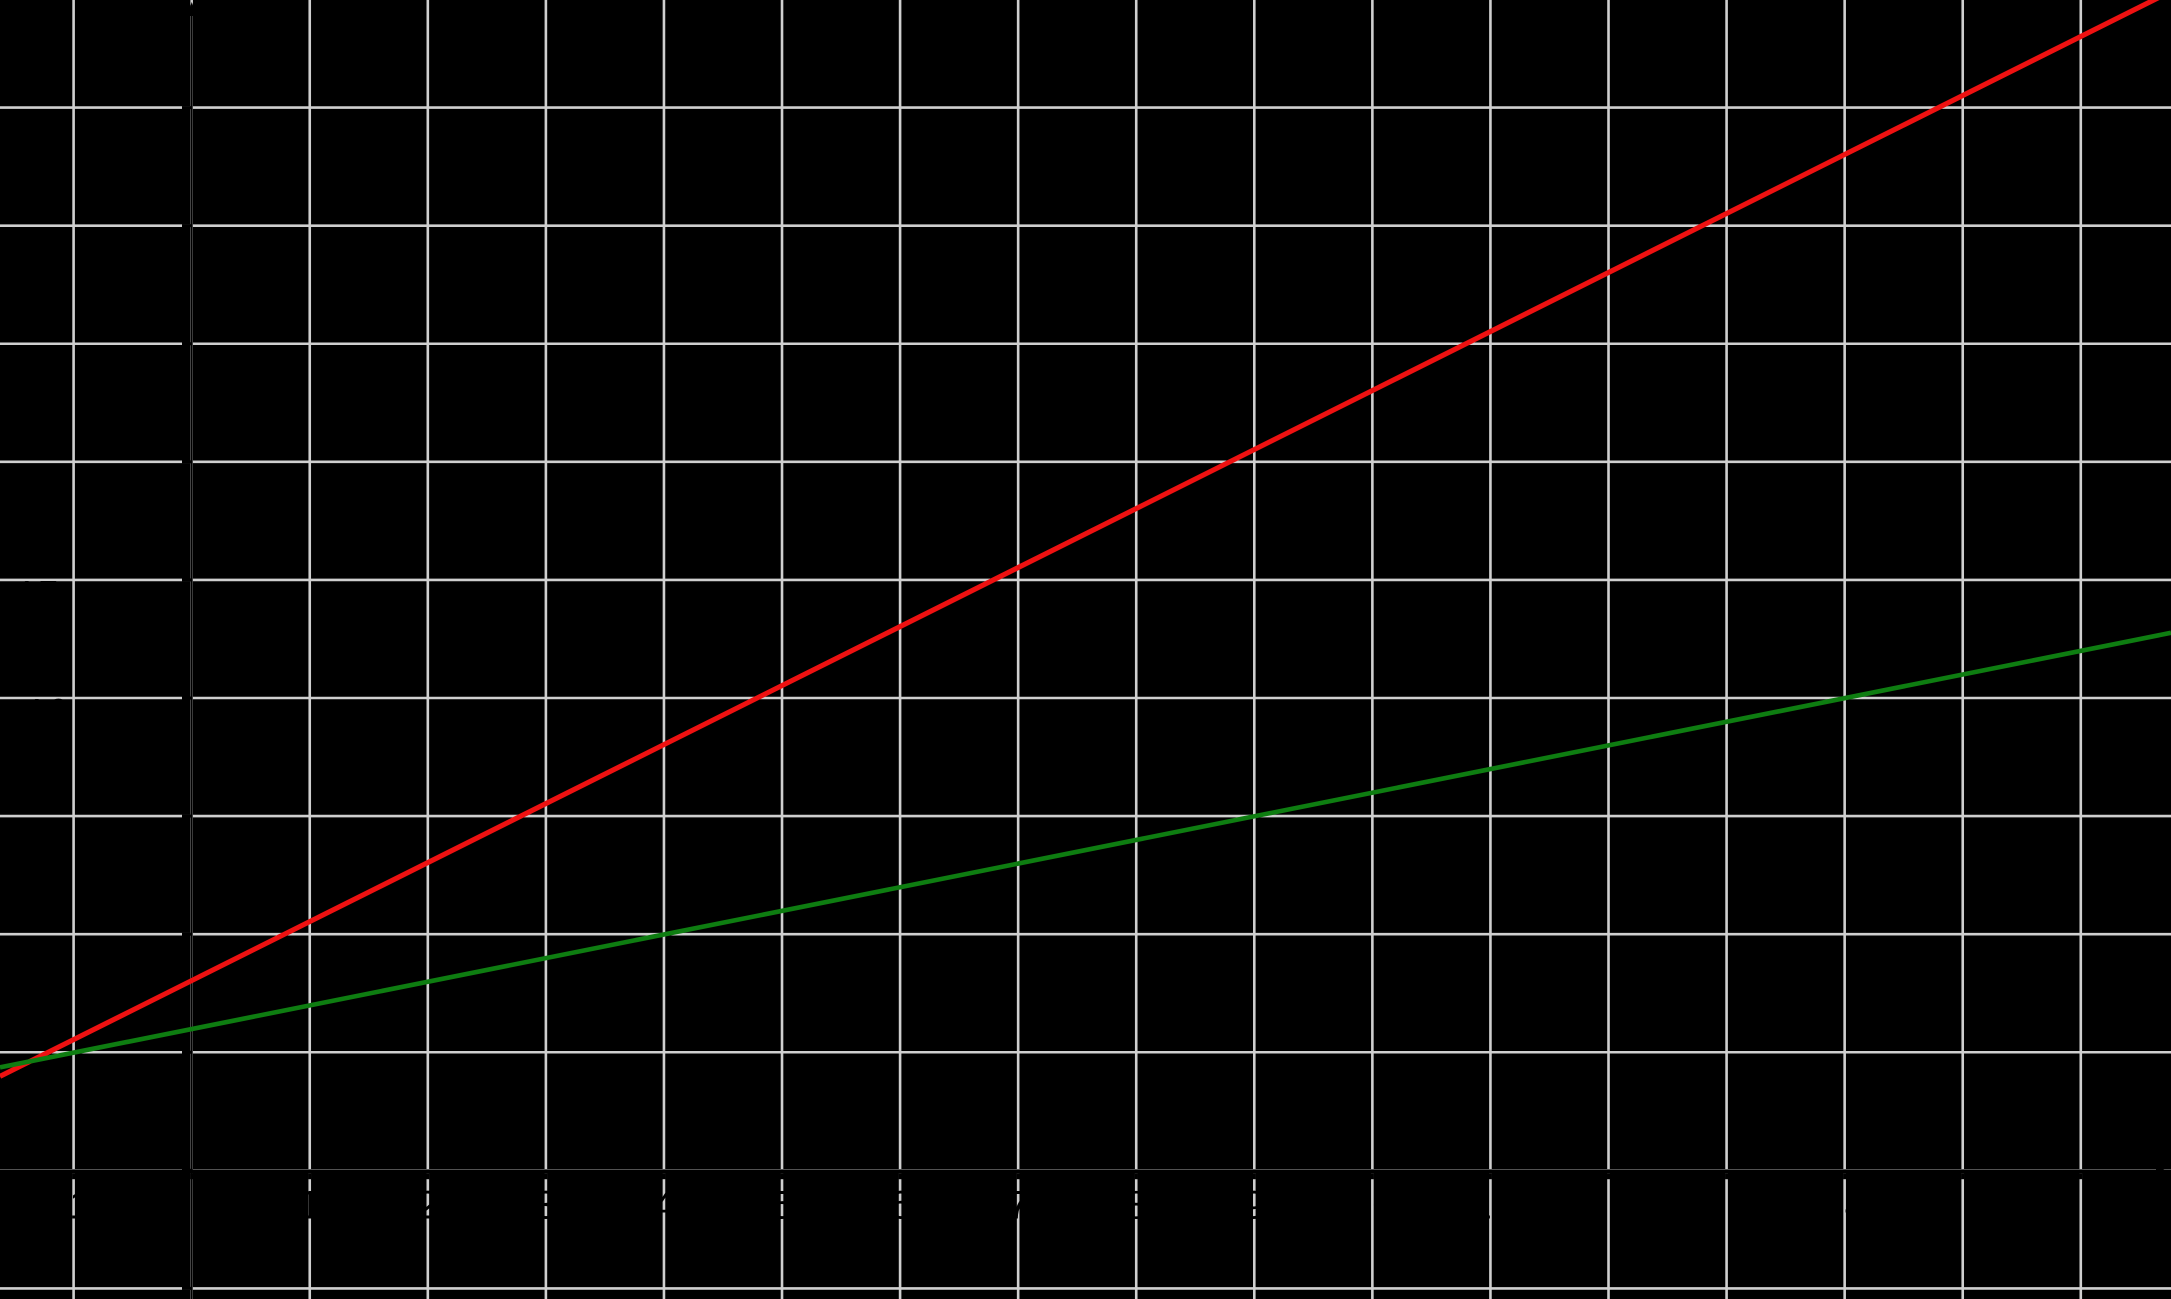 Image resolution: width=2171 pixels, height=1299 pixels. Describe the element at coordinates (900, 1206) in the screenshot. I see `svg-text: 6` at that location.